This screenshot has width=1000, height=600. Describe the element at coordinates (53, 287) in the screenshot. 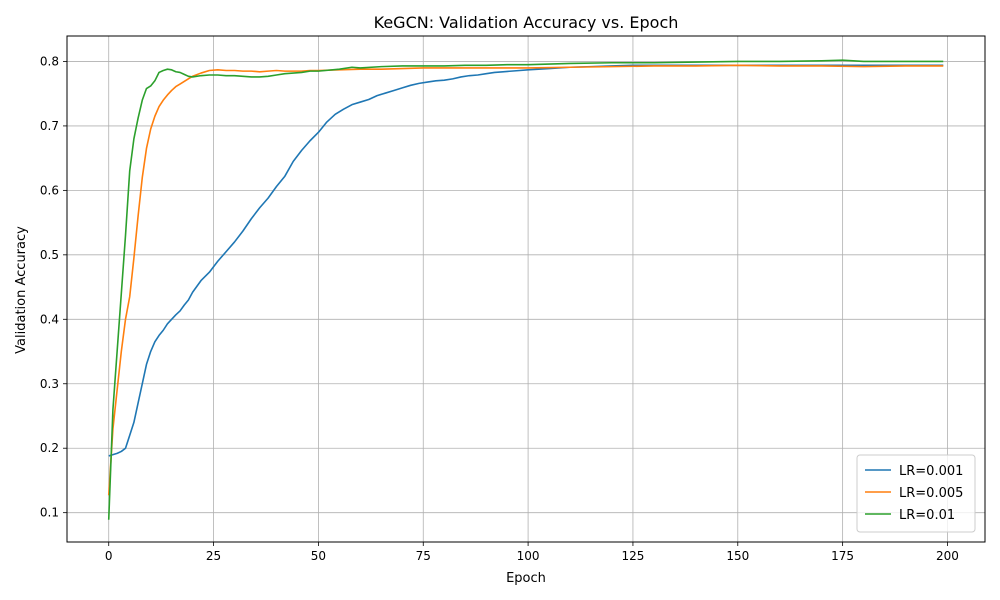

I see `y-axis-ticks: 0.1 0.2 0.3 0.4 0.5 0.6 0.7 0.8` at that location.